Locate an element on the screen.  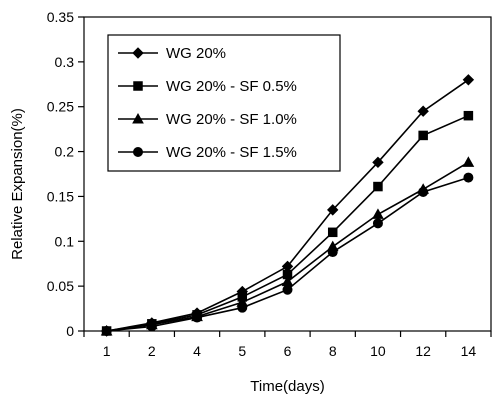
y-axis-title: Relative Expansion(%) is located at coordinates (17, 184).